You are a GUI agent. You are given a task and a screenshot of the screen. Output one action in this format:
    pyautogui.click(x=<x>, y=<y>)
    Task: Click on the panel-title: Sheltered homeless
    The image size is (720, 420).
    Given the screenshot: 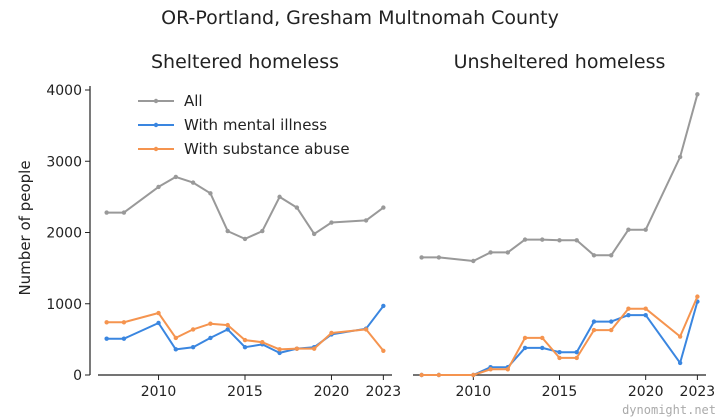 What is the action you would take?
    pyautogui.click(x=245, y=62)
    